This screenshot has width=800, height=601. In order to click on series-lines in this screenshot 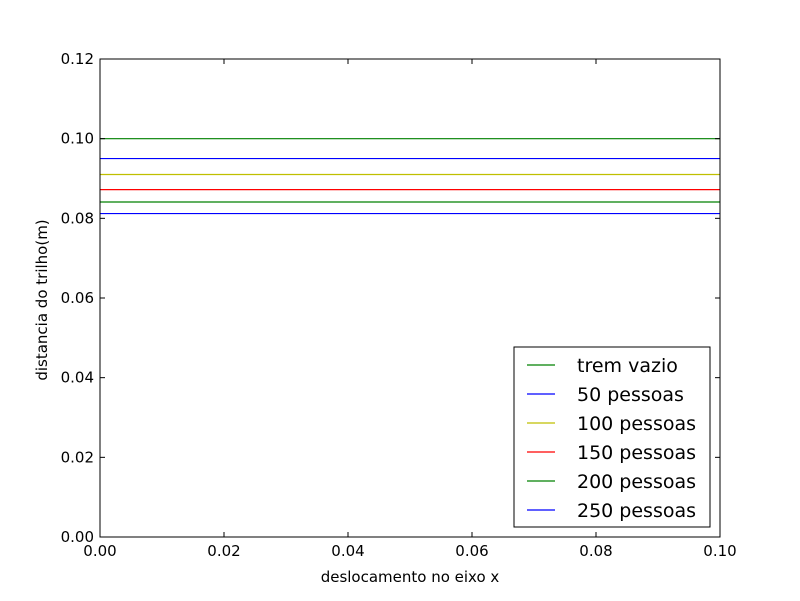, I will do `click(410, 176)`.